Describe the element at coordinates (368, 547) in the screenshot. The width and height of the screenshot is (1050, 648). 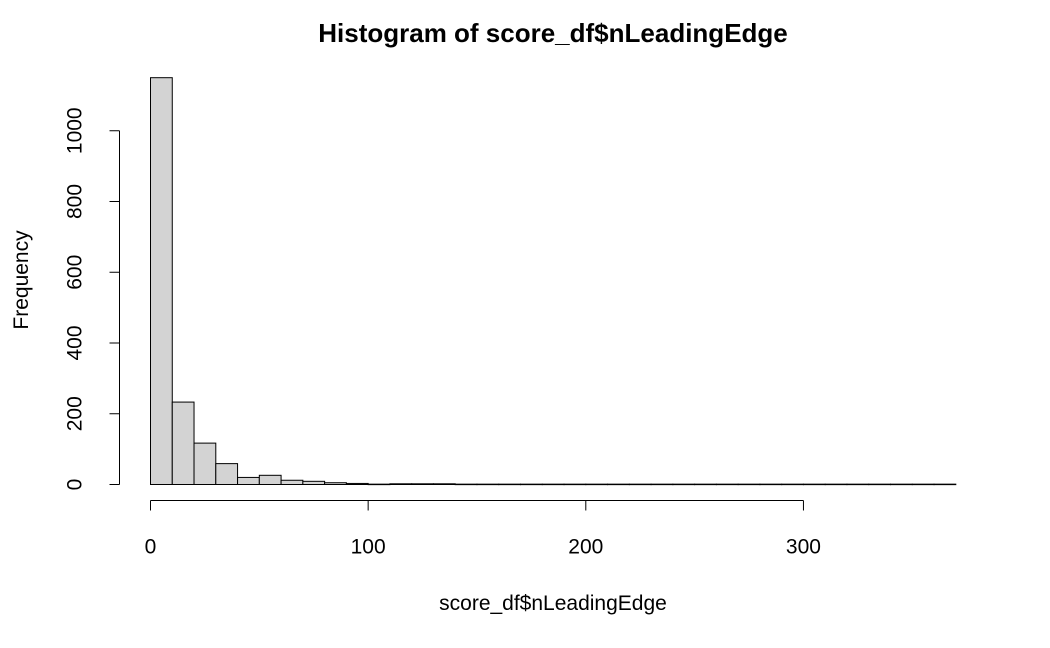
I see `x-tick-label: 100` at that location.